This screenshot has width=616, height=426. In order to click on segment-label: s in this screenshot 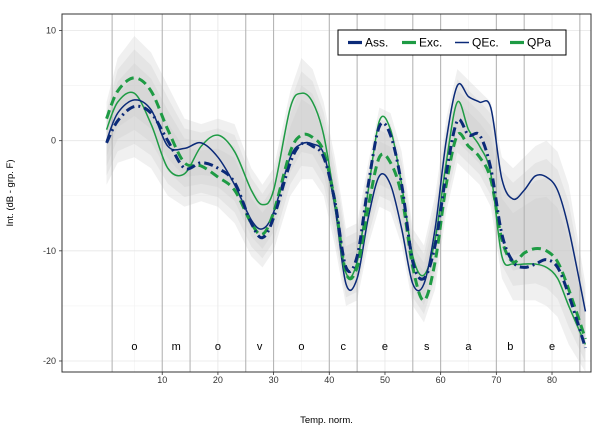, I will do `click(427, 347)`.